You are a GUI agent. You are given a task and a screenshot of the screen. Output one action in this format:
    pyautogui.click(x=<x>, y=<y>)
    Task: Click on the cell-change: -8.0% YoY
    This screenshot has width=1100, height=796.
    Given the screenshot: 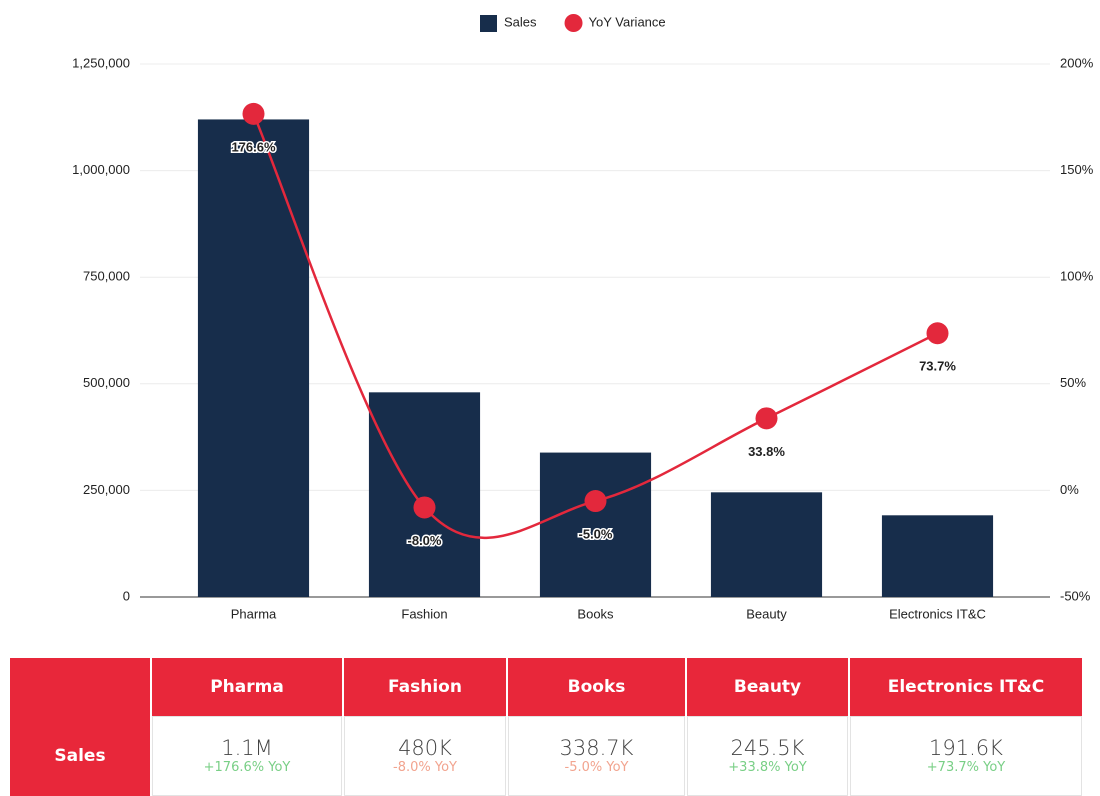 What is the action you would take?
    pyautogui.click(x=425, y=767)
    